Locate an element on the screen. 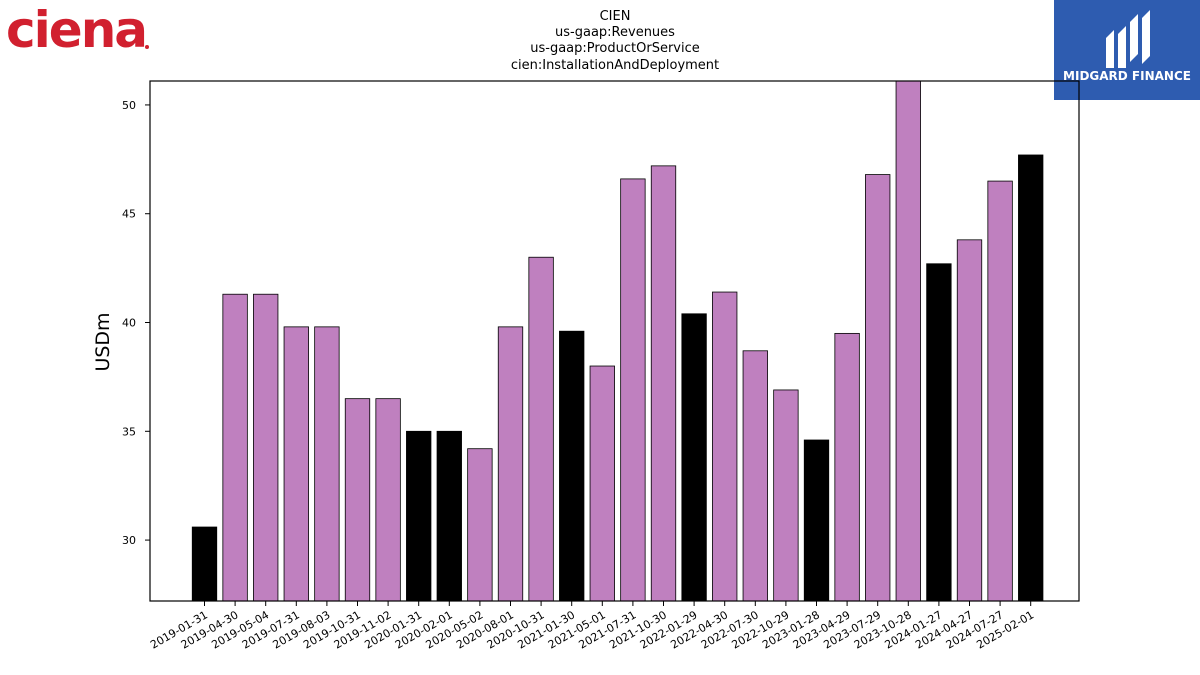 This screenshot has height=675, width=1200. chart-title-line-3: us-gaap:ProductOrService is located at coordinates (615, 48).